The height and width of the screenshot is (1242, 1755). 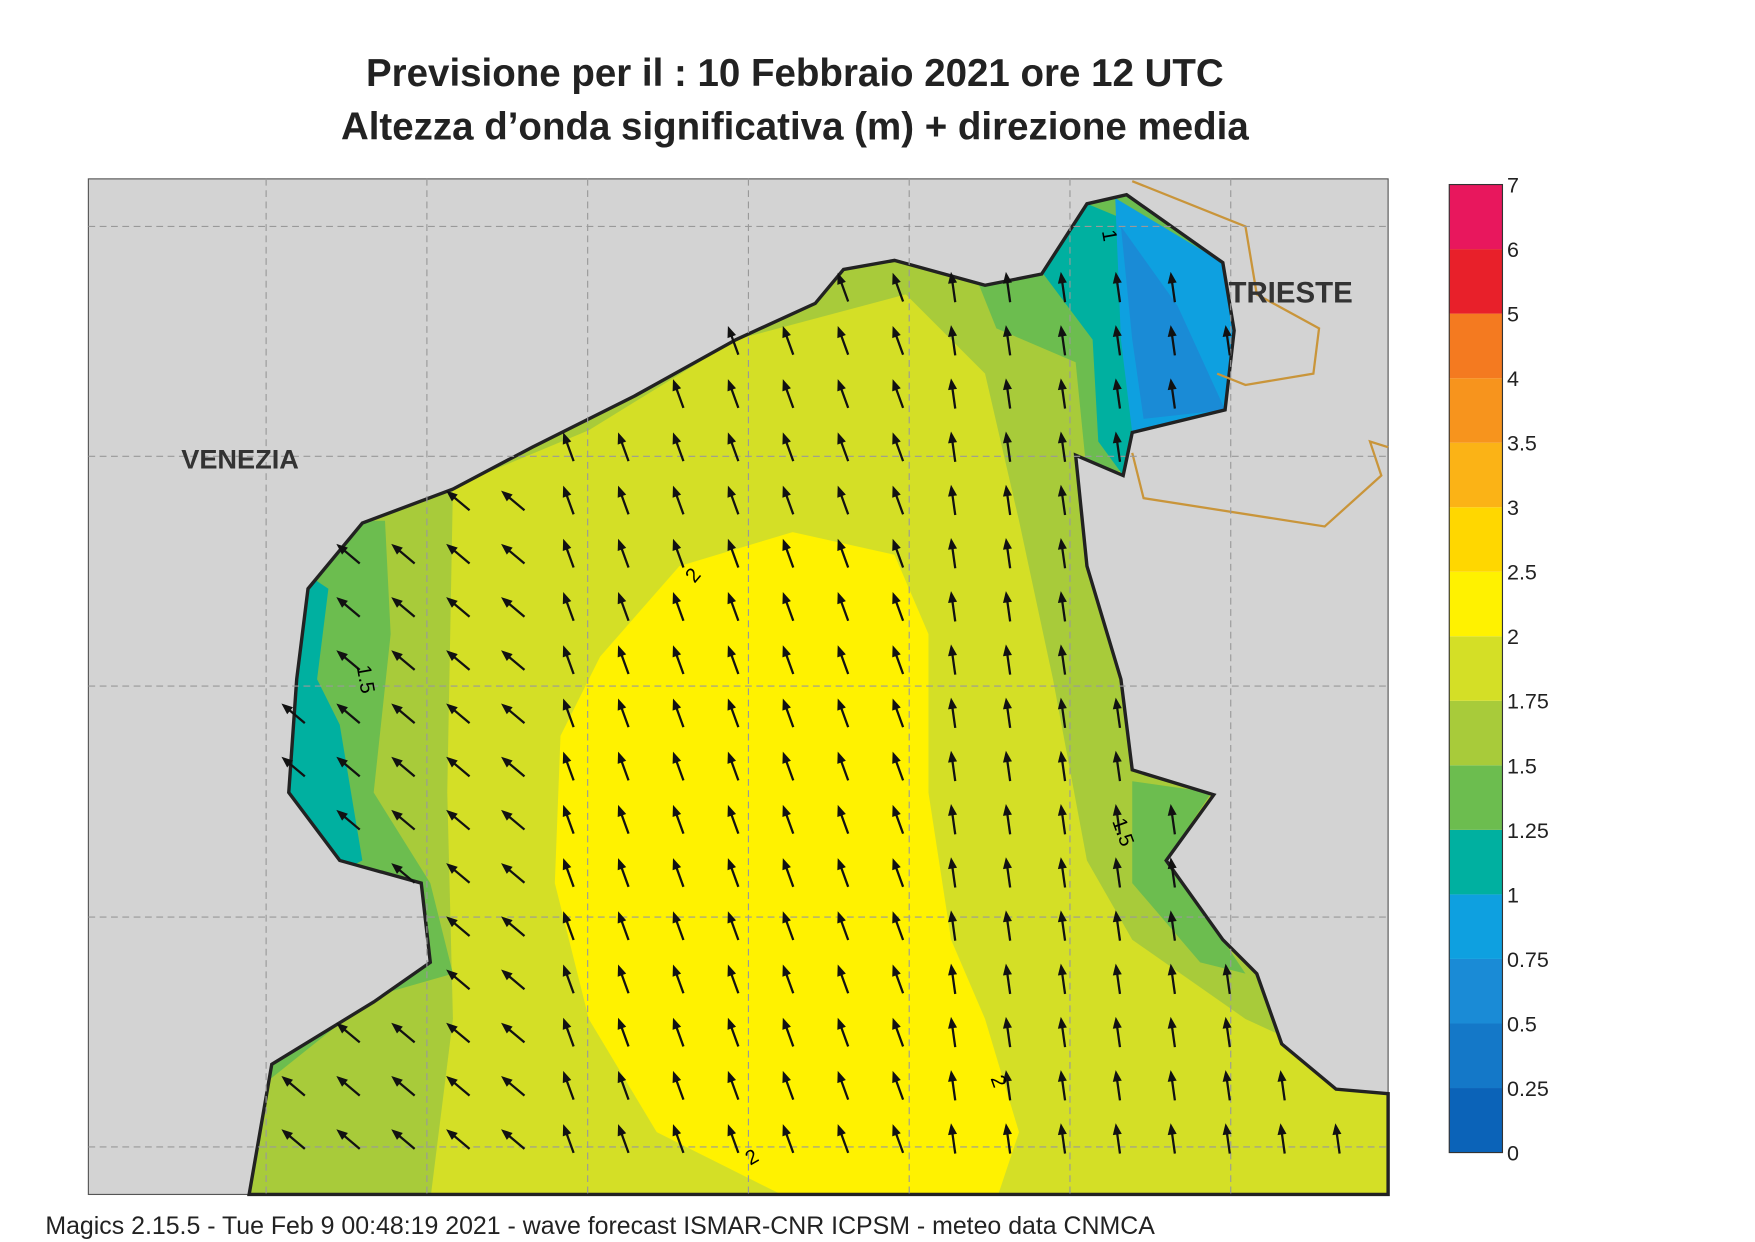 What do you see at coordinates (1528, 702) in the screenshot?
I see `colorbar-tick-label: 1.75` at bounding box center [1528, 702].